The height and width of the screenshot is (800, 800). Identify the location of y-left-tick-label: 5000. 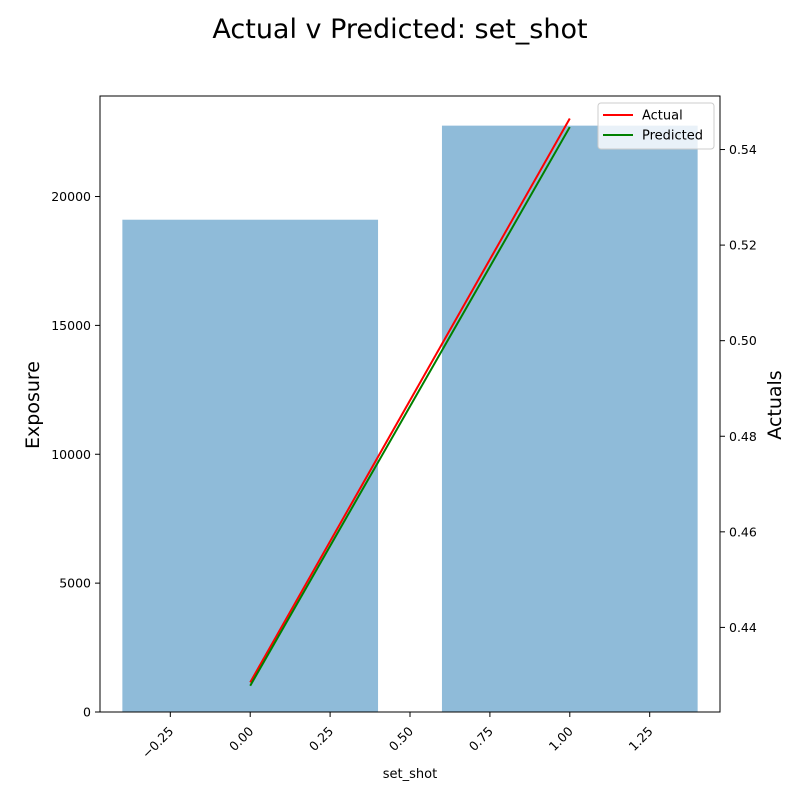
(75, 583).